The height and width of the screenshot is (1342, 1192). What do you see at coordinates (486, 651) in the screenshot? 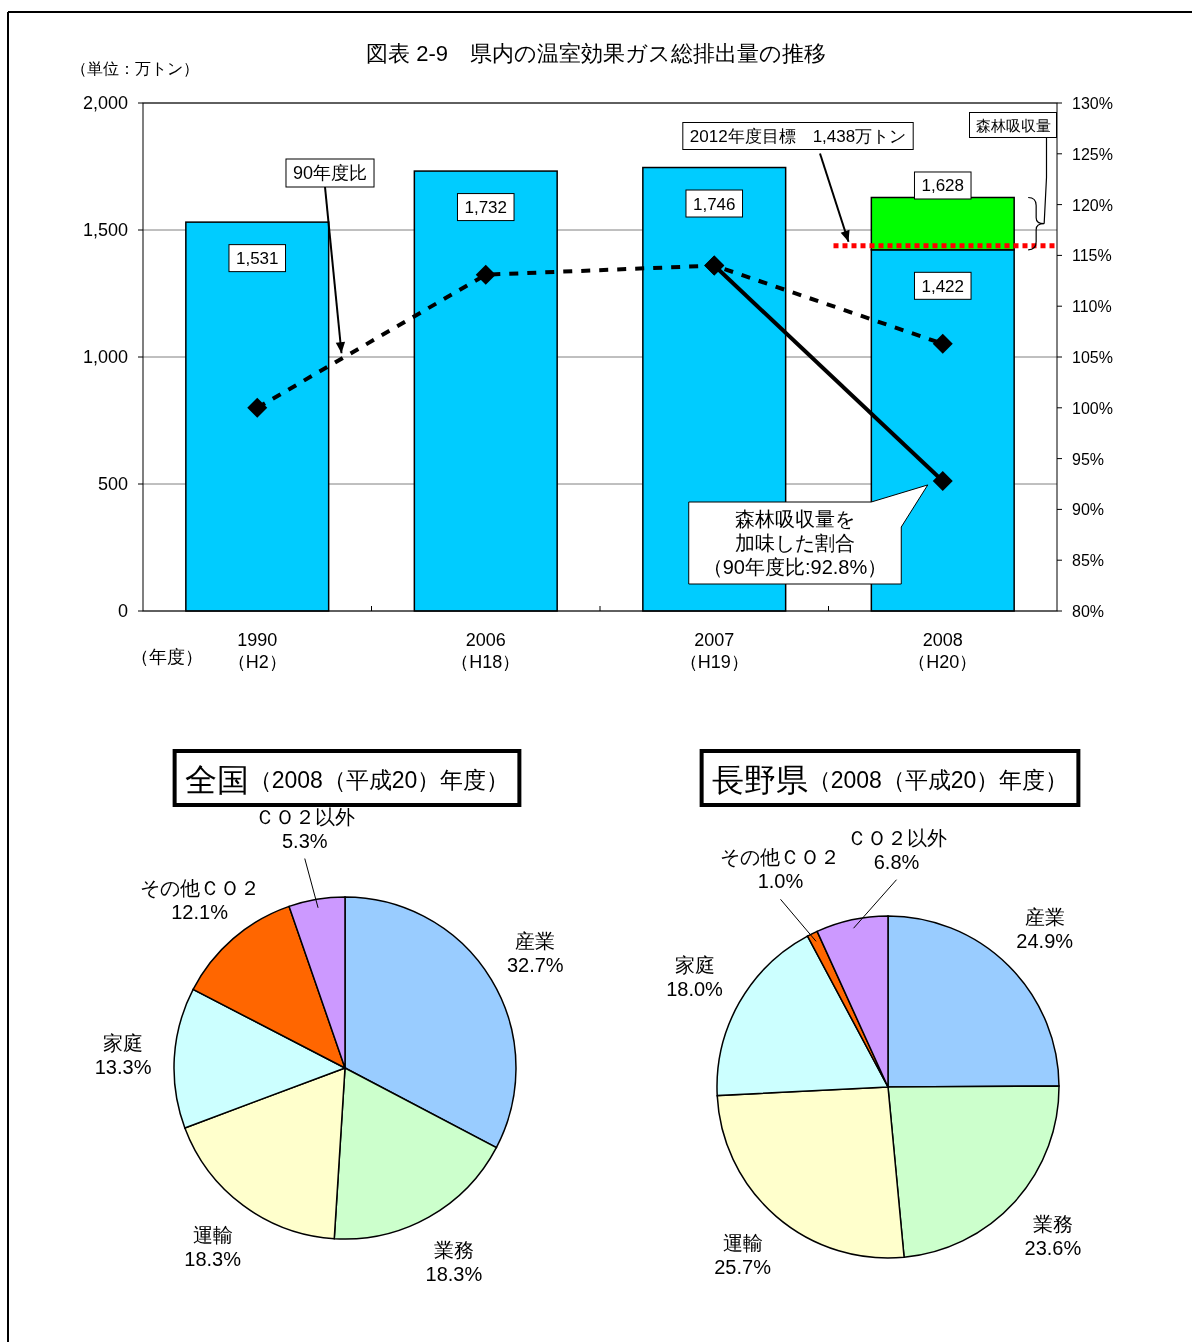
I see `x-tick-label: 2006 （H18）` at bounding box center [486, 651].